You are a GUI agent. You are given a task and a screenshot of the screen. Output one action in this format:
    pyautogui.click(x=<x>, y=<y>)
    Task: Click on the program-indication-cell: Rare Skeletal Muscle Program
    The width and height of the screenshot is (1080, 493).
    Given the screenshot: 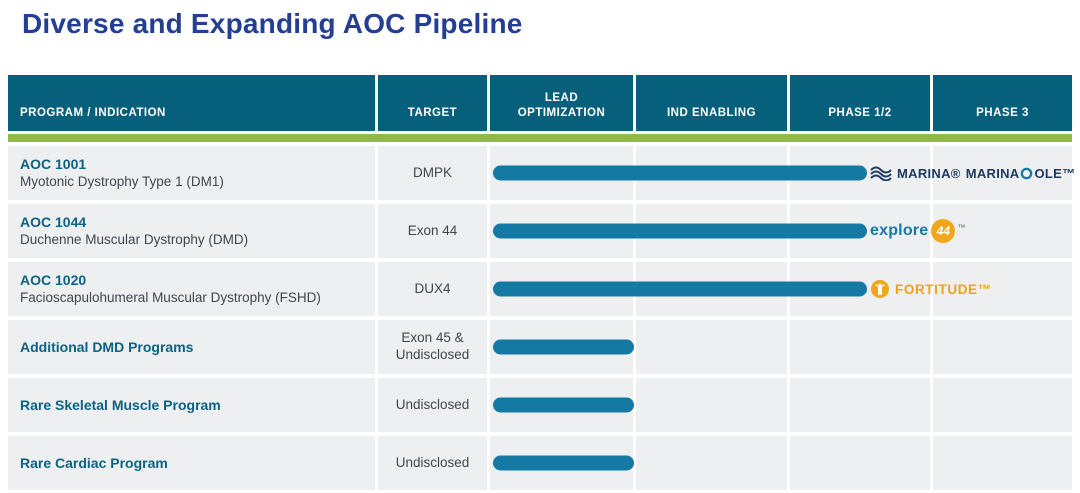 What is the action you would take?
    pyautogui.click(x=191, y=405)
    